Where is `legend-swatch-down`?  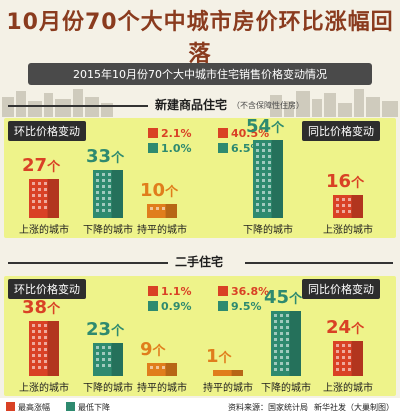
legend-swatch-down is located at coordinates (70, 406).